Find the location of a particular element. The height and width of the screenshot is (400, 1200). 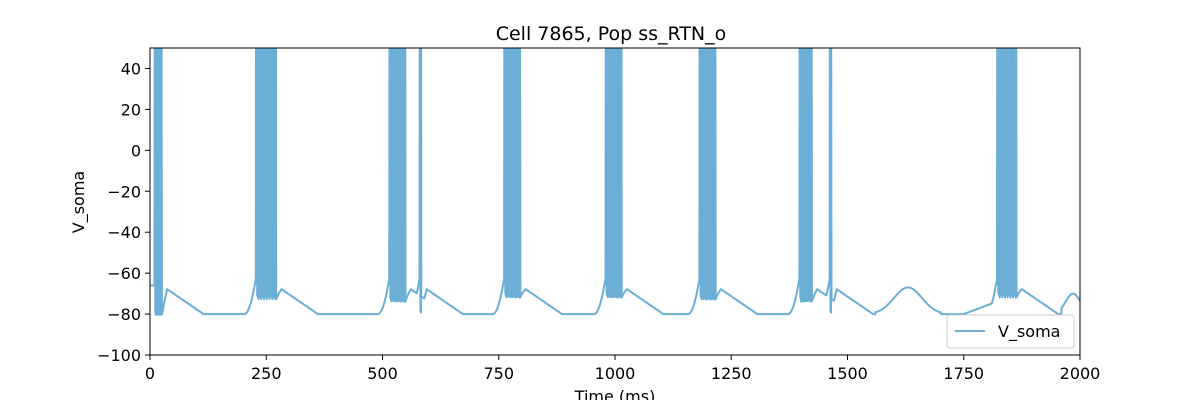

x-tick-label: 750 is located at coordinates (498, 373).